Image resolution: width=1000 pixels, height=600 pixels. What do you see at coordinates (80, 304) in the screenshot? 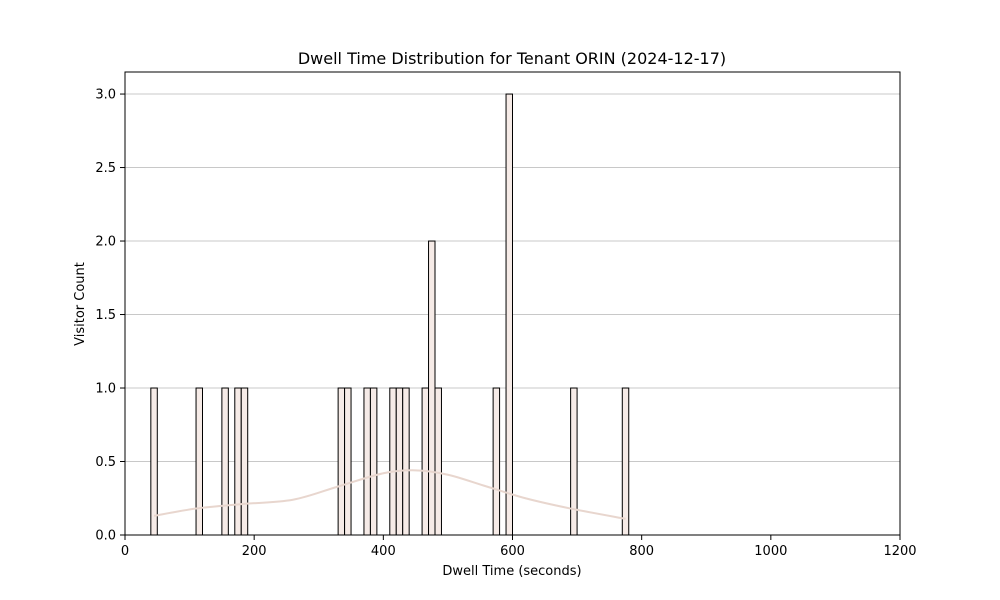
I see `y-axis-label: Visitor Count` at bounding box center [80, 304].